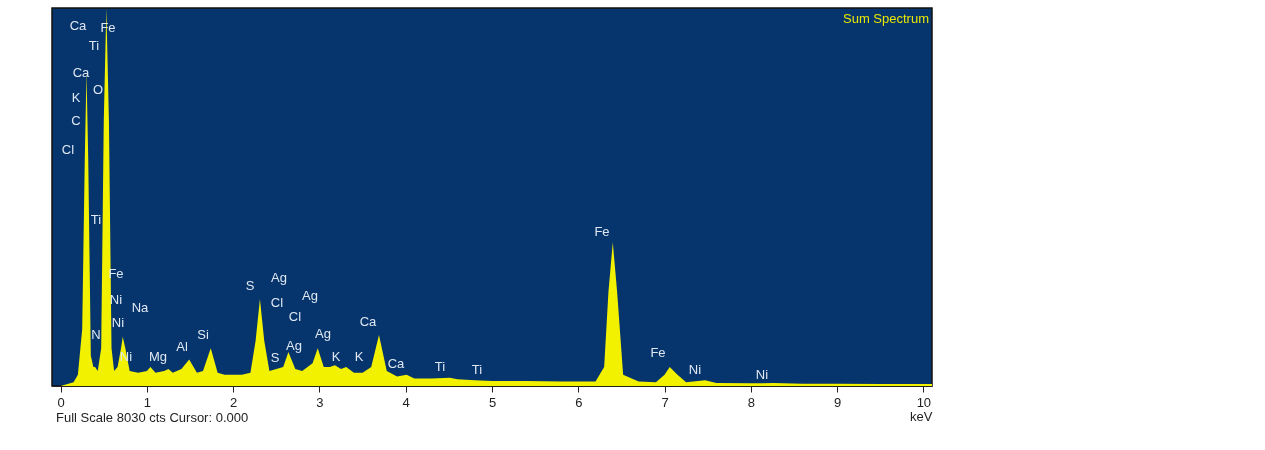  I want to click on x-tick-label: 0, so click(61, 402).